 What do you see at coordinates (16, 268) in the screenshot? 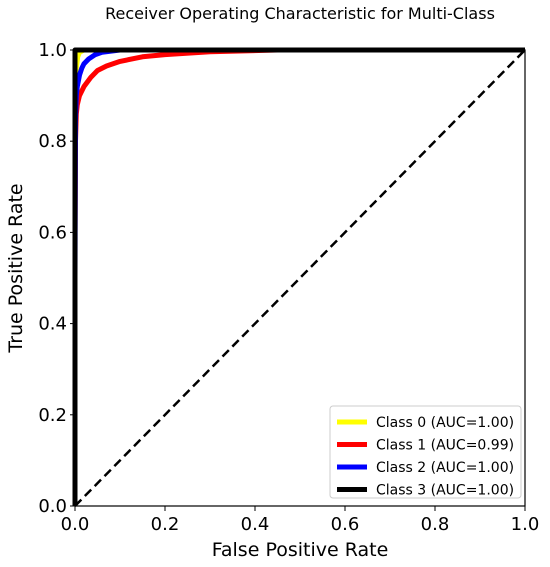
I see `y-axis-label: True Positive Rate` at bounding box center [16, 268].